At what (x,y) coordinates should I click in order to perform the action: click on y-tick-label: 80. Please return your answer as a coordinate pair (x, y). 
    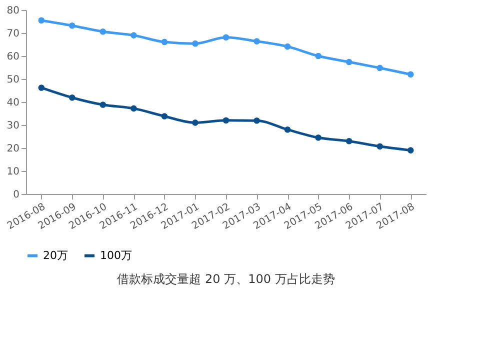
    Looking at the image, I should click on (13, 11).